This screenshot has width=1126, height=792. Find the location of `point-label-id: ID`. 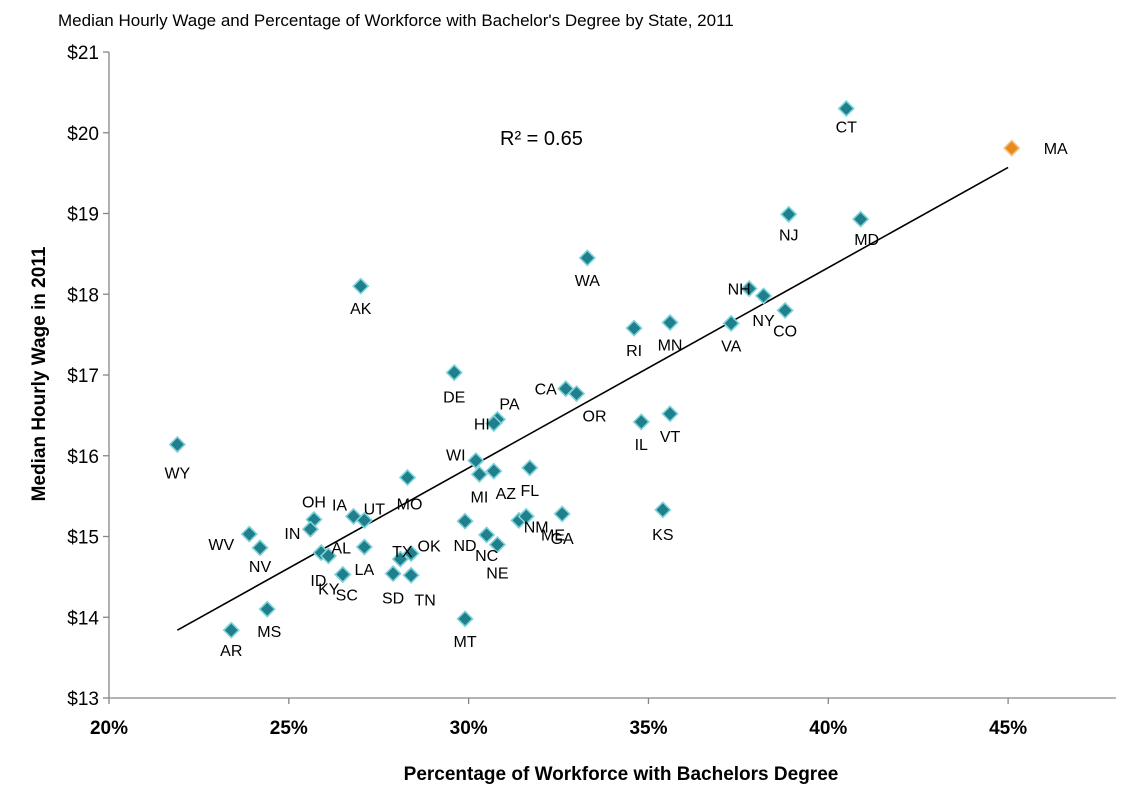

point-label-id: ID is located at coordinates (318, 581).